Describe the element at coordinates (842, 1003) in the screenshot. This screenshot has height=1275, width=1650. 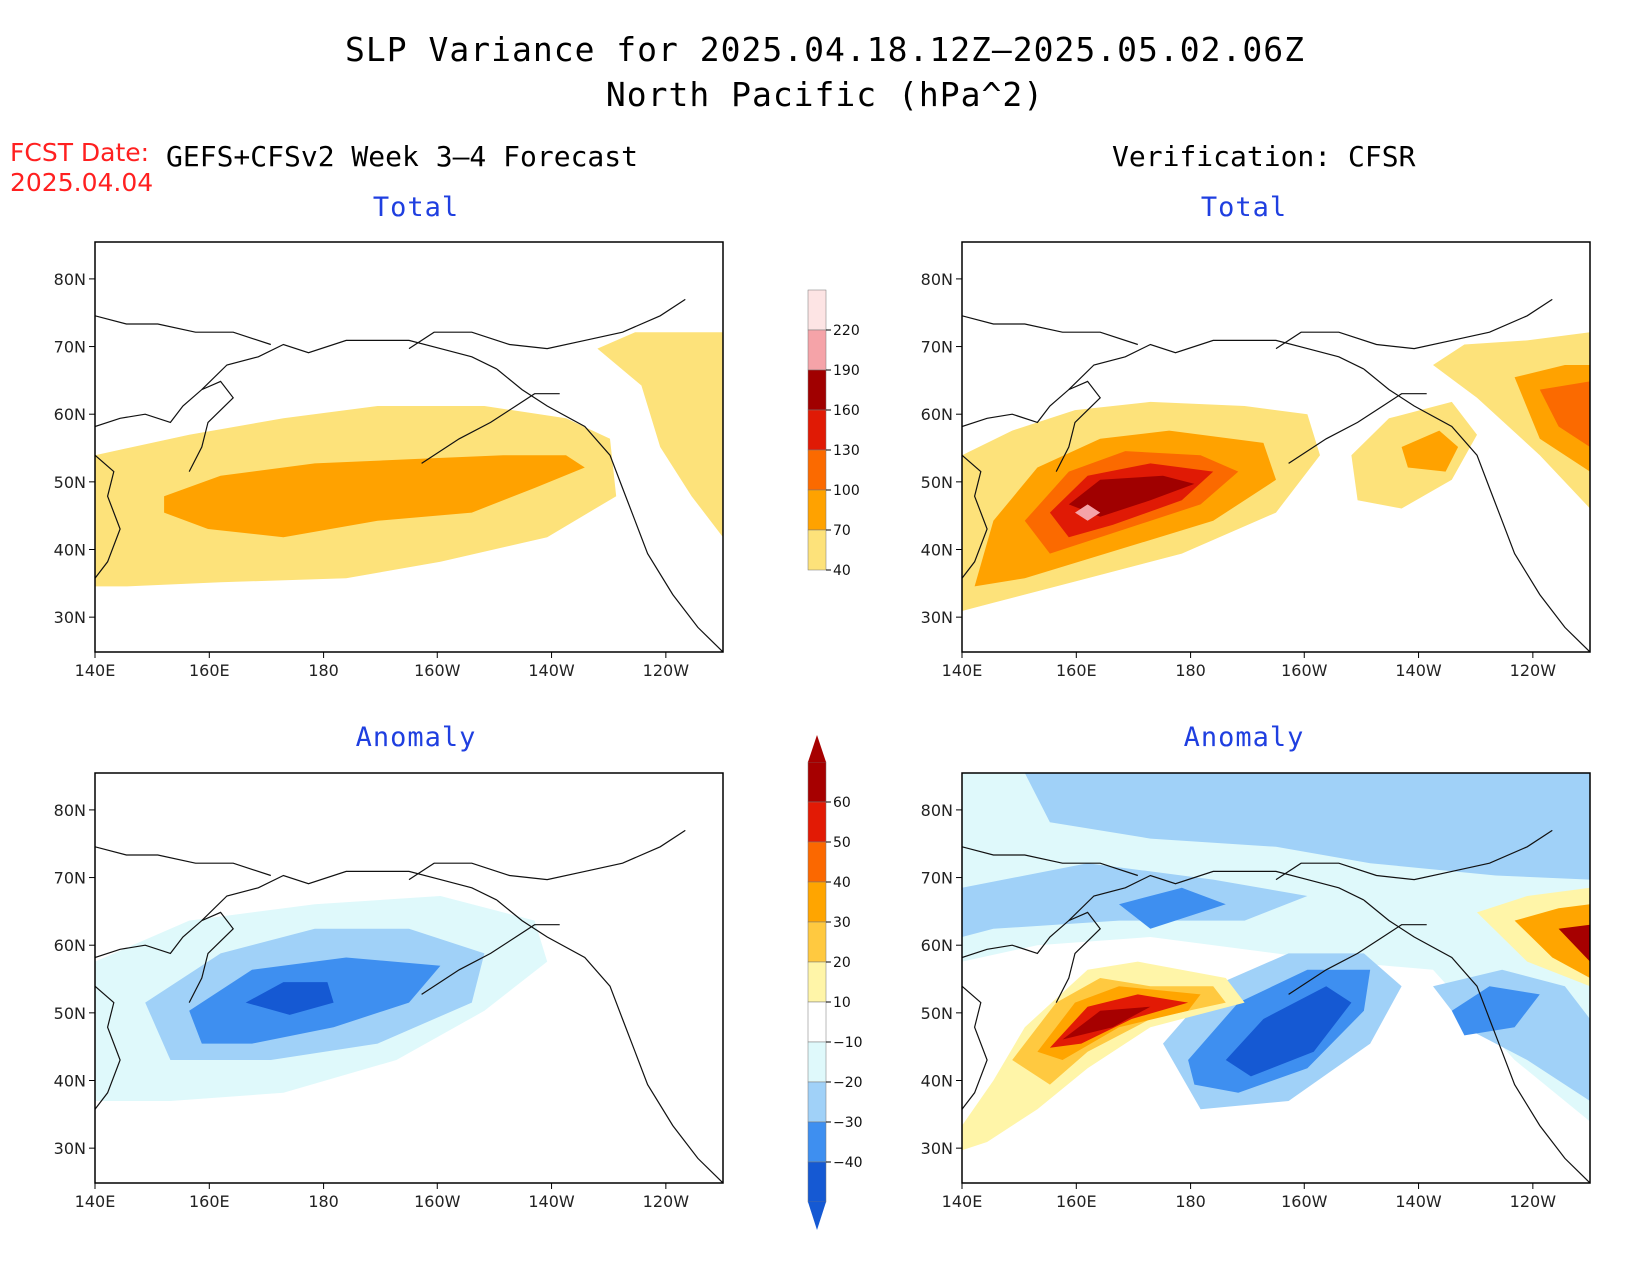
I see `colorbar-label: 10` at that location.